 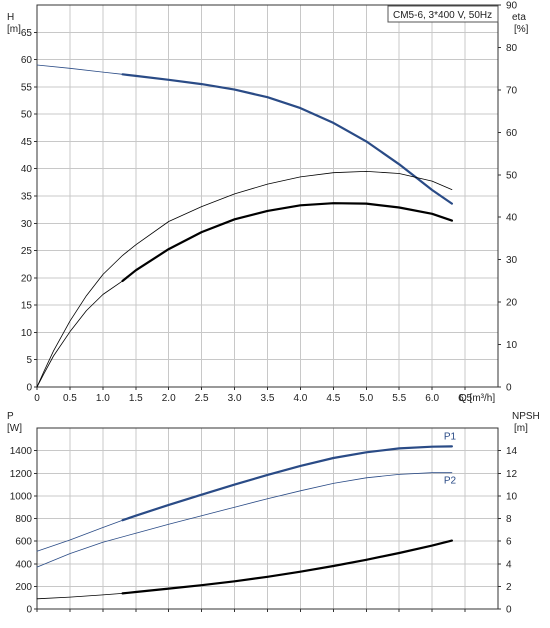 I want to click on panel1-left-axis-title: H, so click(x=10, y=17).